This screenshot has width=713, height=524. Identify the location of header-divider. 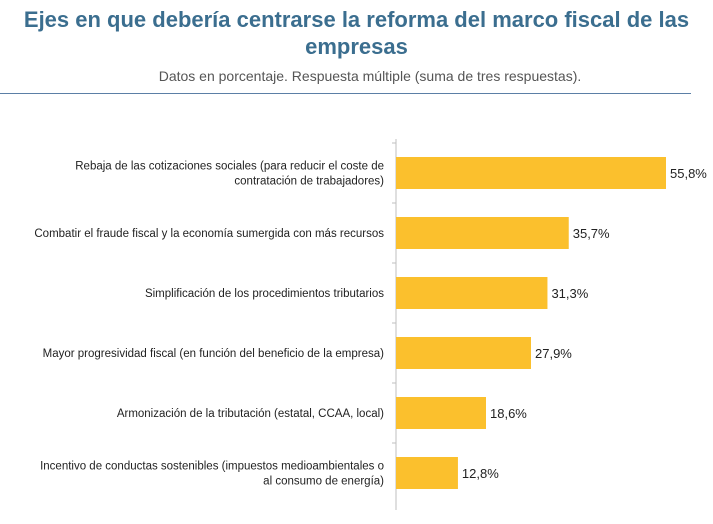
(345, 93).